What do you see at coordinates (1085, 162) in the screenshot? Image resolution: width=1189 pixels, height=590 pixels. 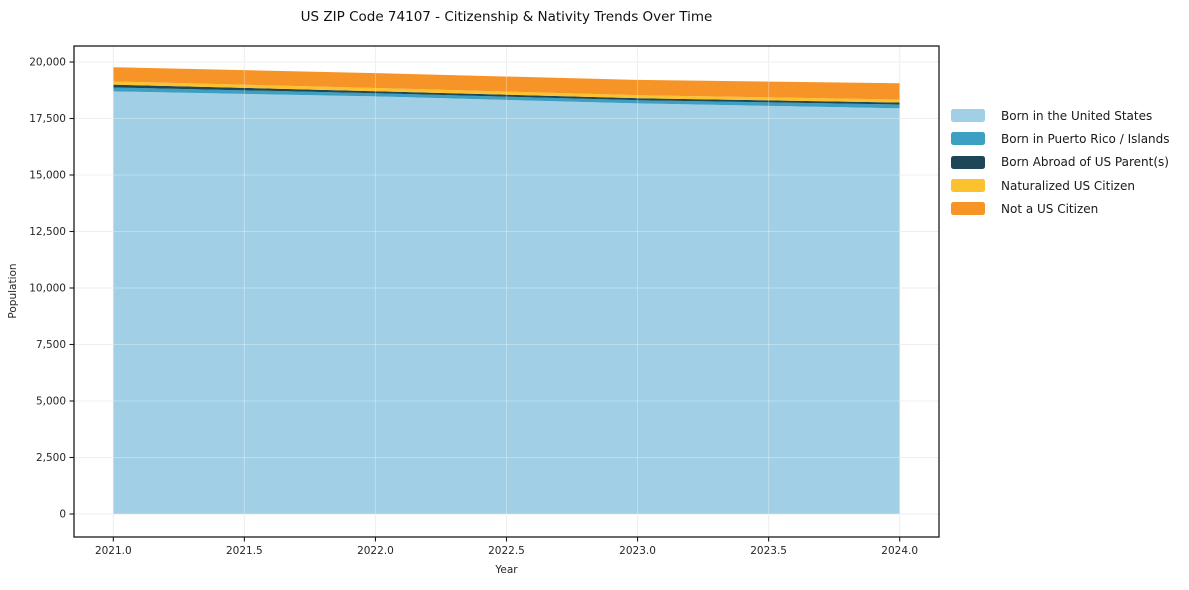 I see `legend-label: Born Abroad of US Parent(s)` at bounding box center [1085, 162].